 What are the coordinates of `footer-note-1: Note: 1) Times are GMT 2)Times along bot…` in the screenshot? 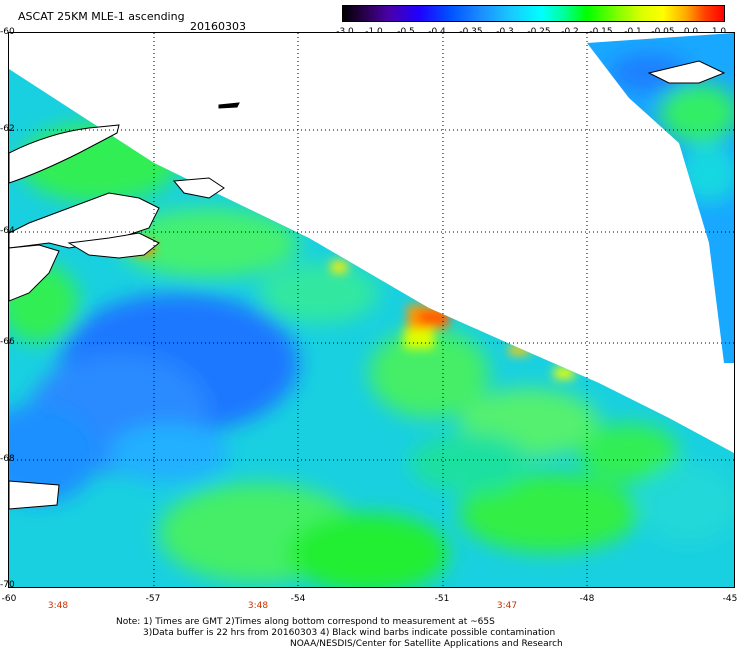 It's located at (305, 622).